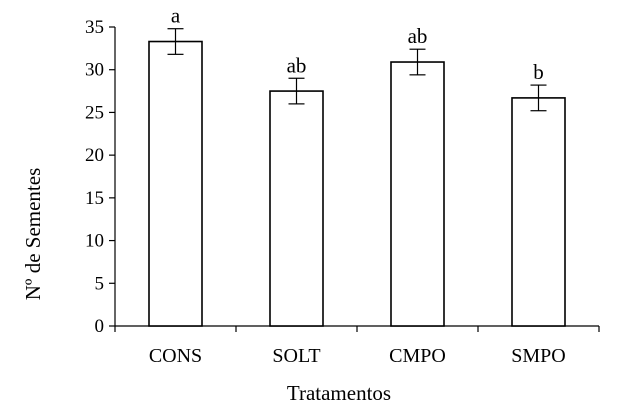 The width and height of the screenshot is (617, 408). I want to click on x-axis-title: Tratamentos, so click(339, 393).